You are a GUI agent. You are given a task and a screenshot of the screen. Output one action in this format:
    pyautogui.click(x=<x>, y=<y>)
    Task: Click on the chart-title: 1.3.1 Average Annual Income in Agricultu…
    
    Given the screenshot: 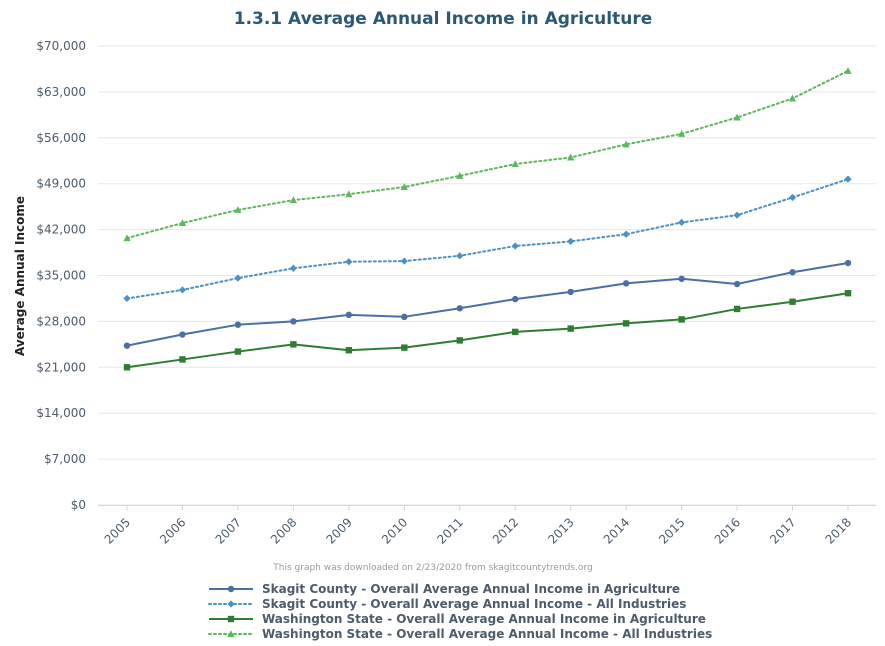 What is the action you would take?
    pyautogui.click(x=443, y=19)
    